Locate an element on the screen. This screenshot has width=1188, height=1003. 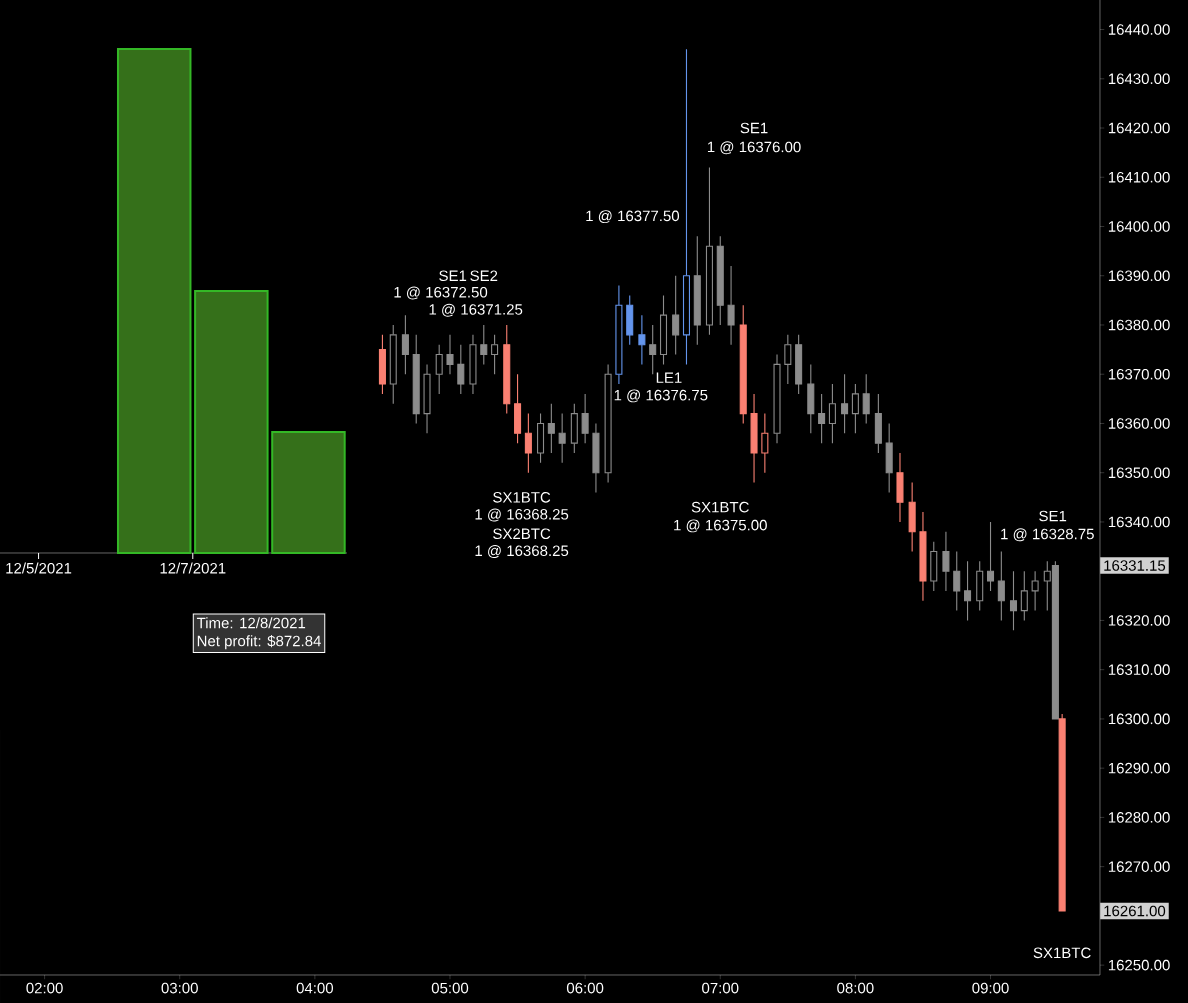
x-tick-label: 07:00 is located at coordinates (720, 988).